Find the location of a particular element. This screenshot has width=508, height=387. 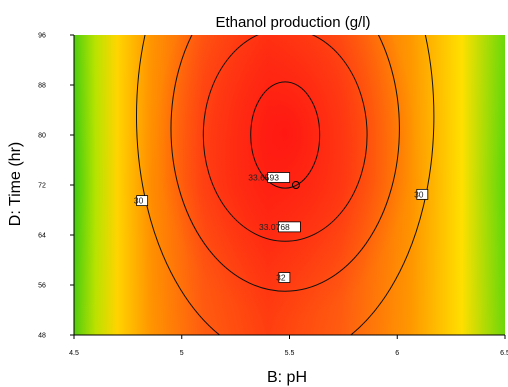

contour-label: 32 is located at coordinates (283, 277).